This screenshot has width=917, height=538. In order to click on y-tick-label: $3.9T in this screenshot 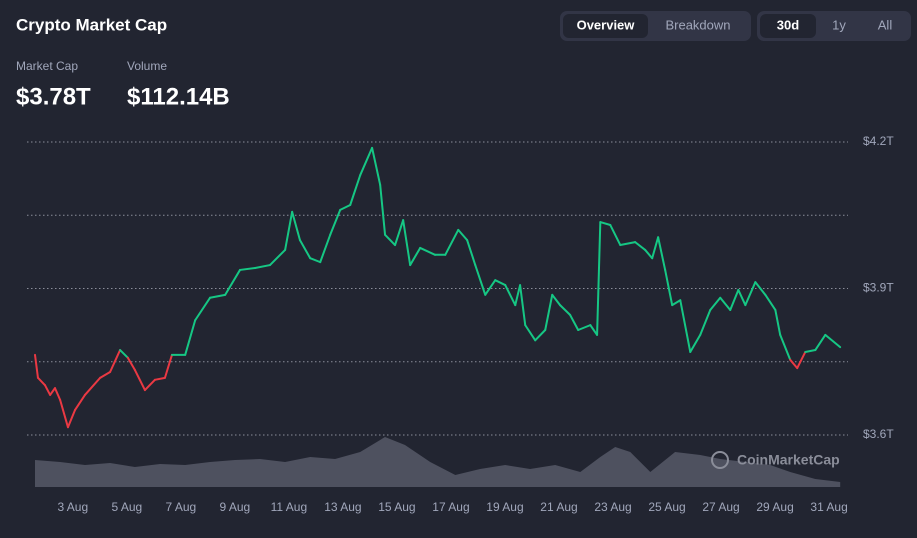, I will do `click(878, 288)`.